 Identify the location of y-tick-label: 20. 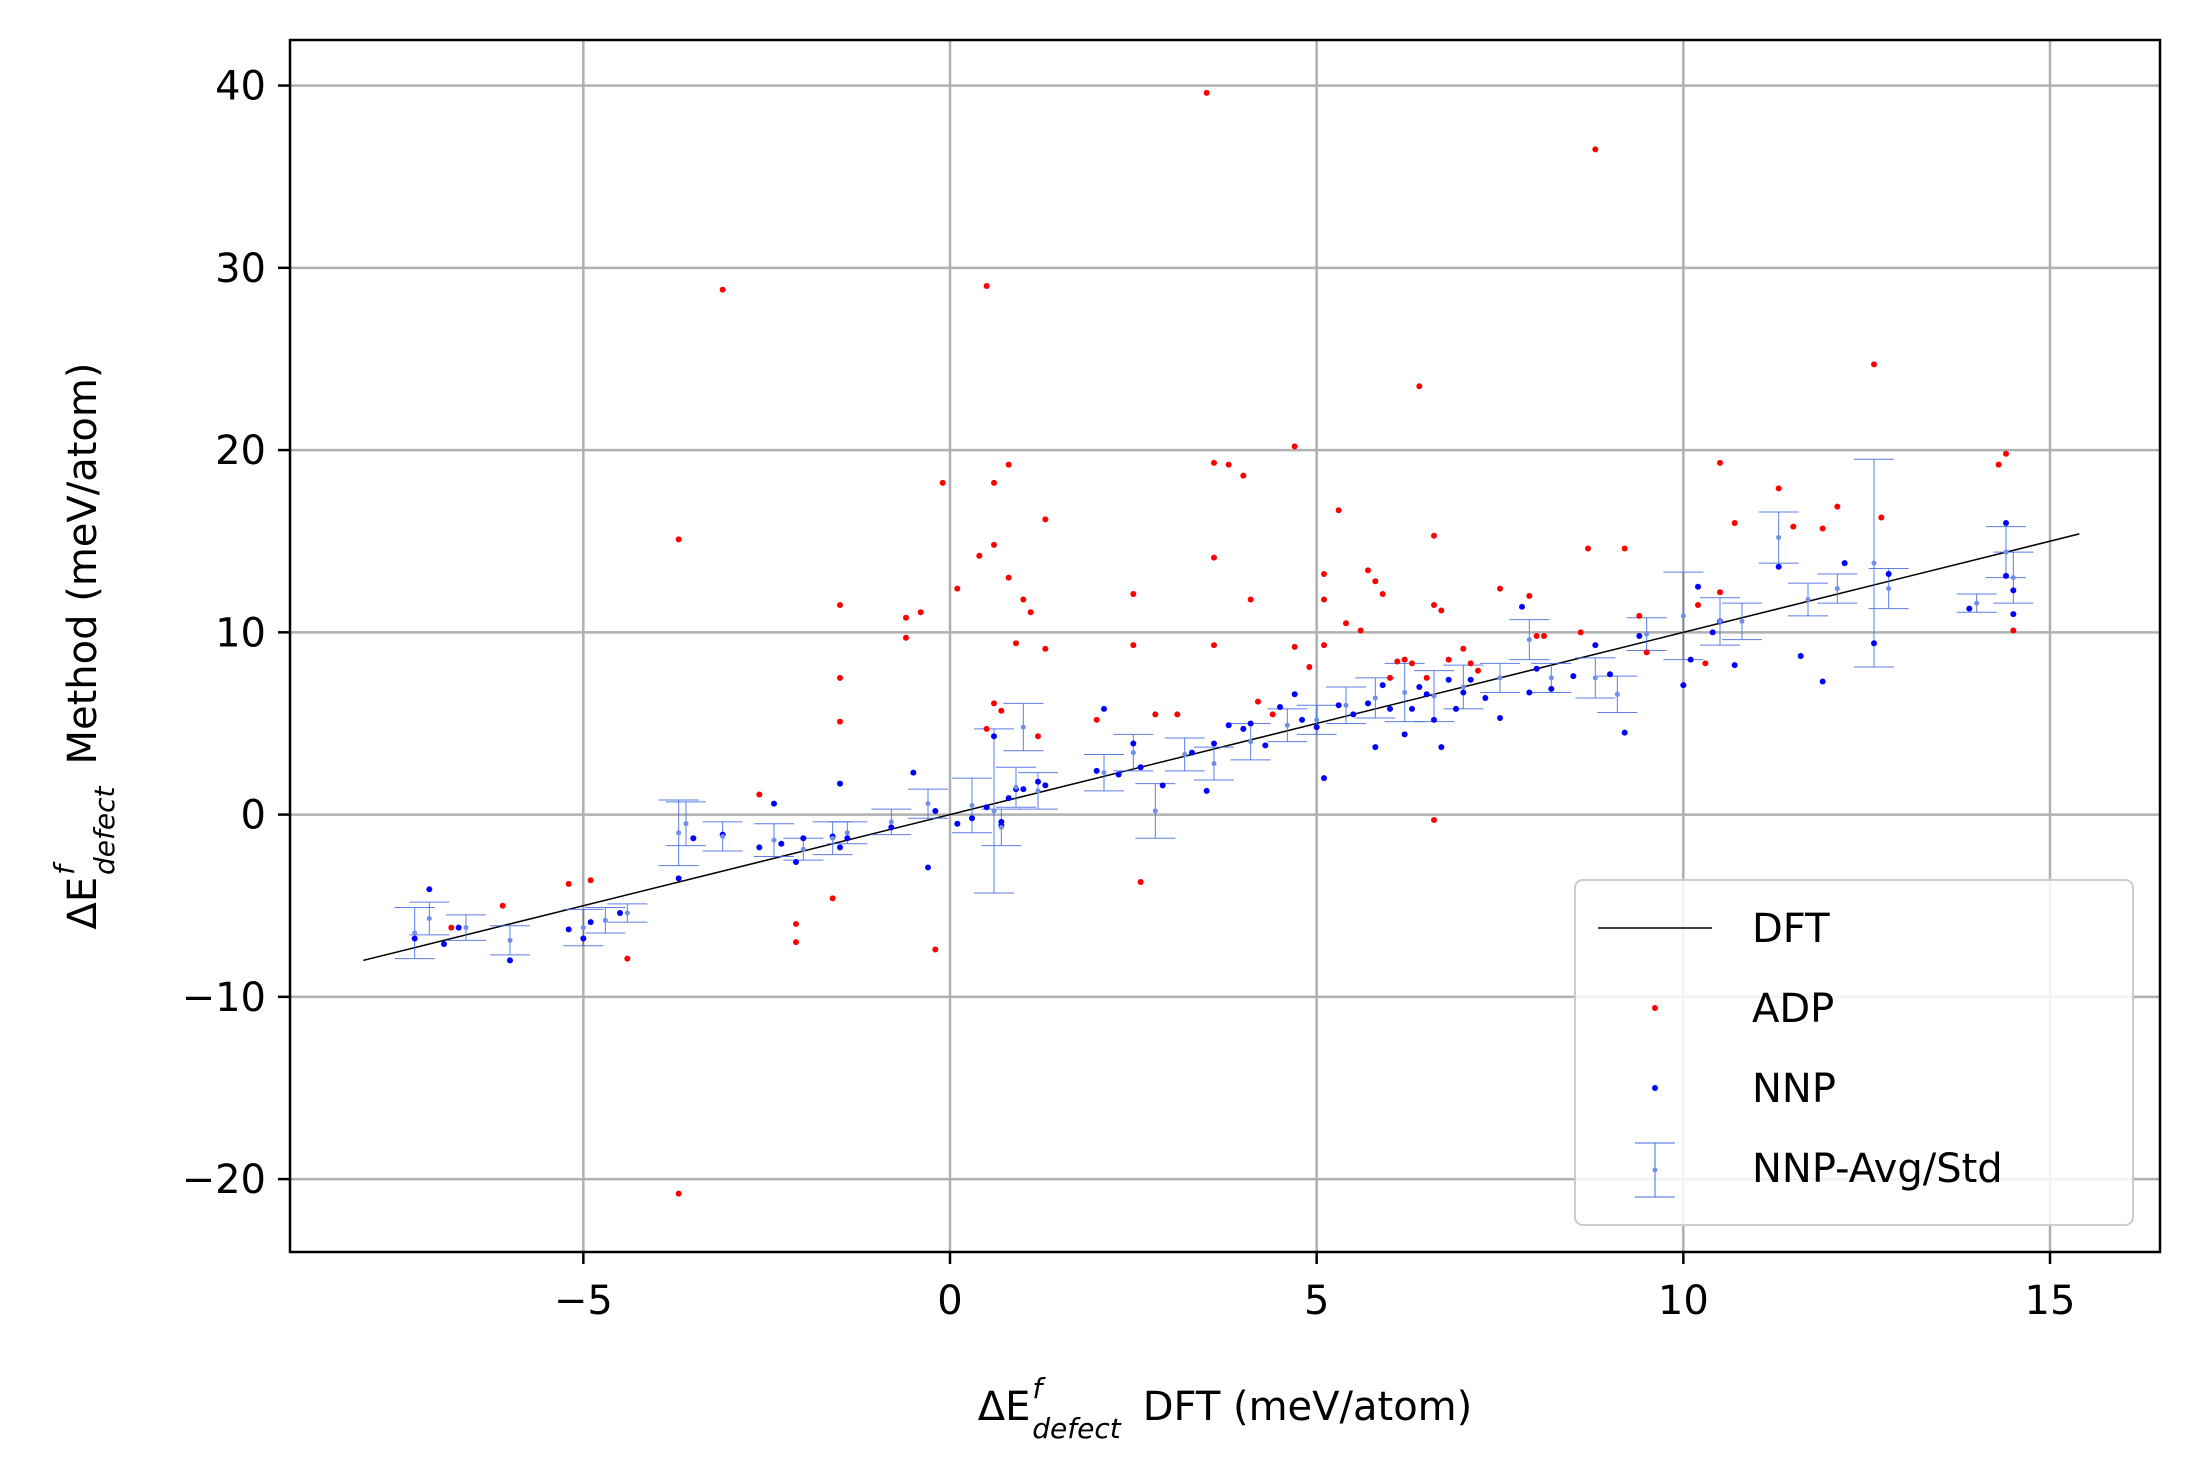
(240, 451).